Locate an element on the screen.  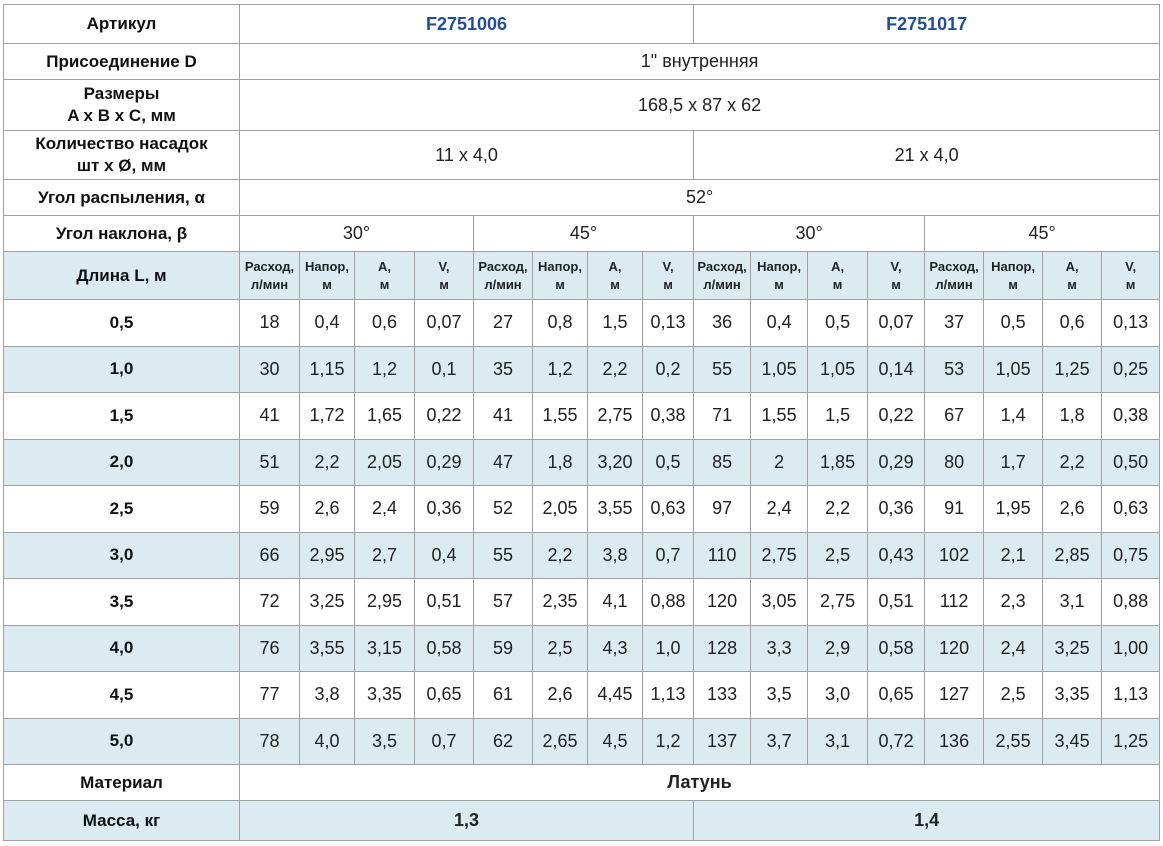
cell-line: Размеры is located at coordinates (121, 93).